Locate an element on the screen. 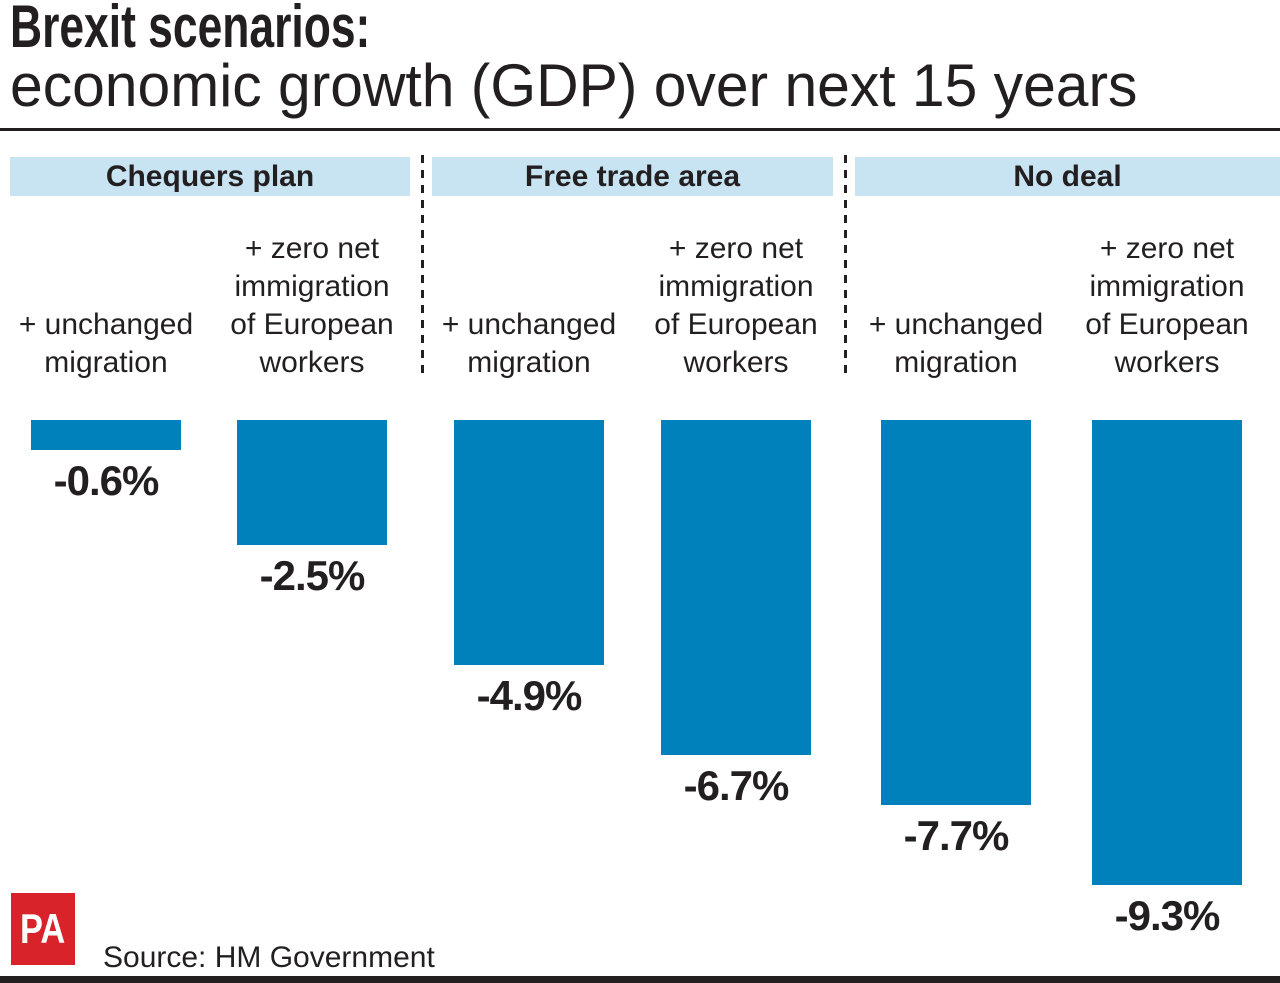  bar-free-trade-zero-net-immigration is located at coordinates (736, 587).